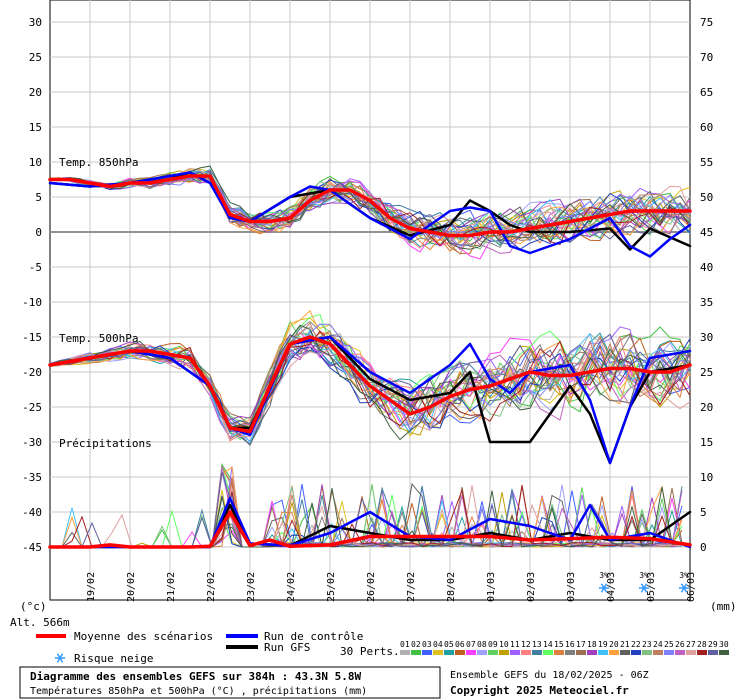 This screenshot has width=740, height=700. Describe the element at coordinates (32, 337) in the screenshot. I see `y-left-tick-label: -15` at that location.